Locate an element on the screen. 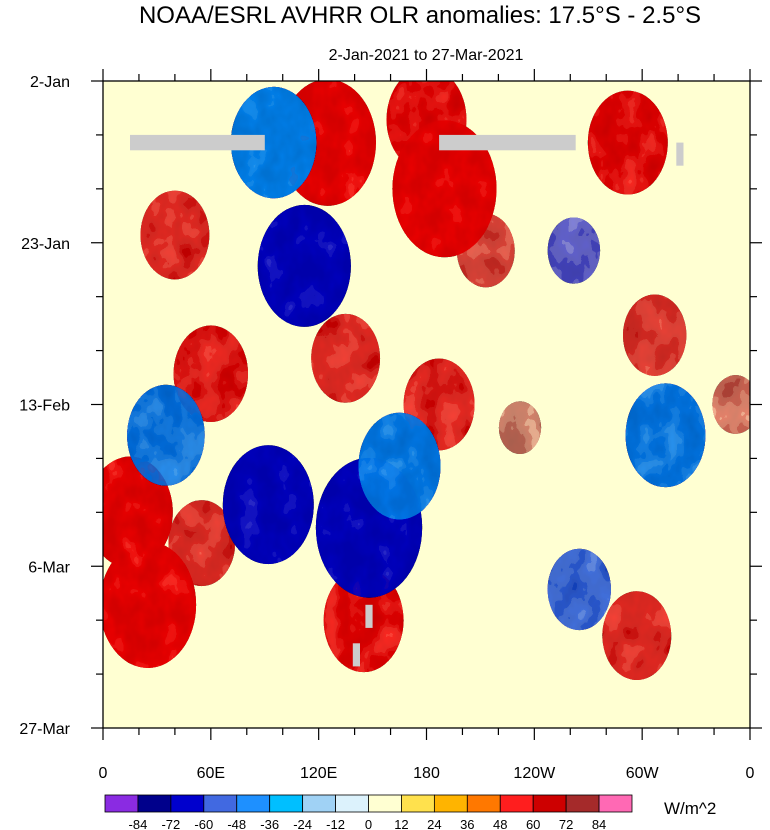 The width and height of the screenshot is (770, 830). colorbar-tick-label: -24 is located at coordinates (302, 823).